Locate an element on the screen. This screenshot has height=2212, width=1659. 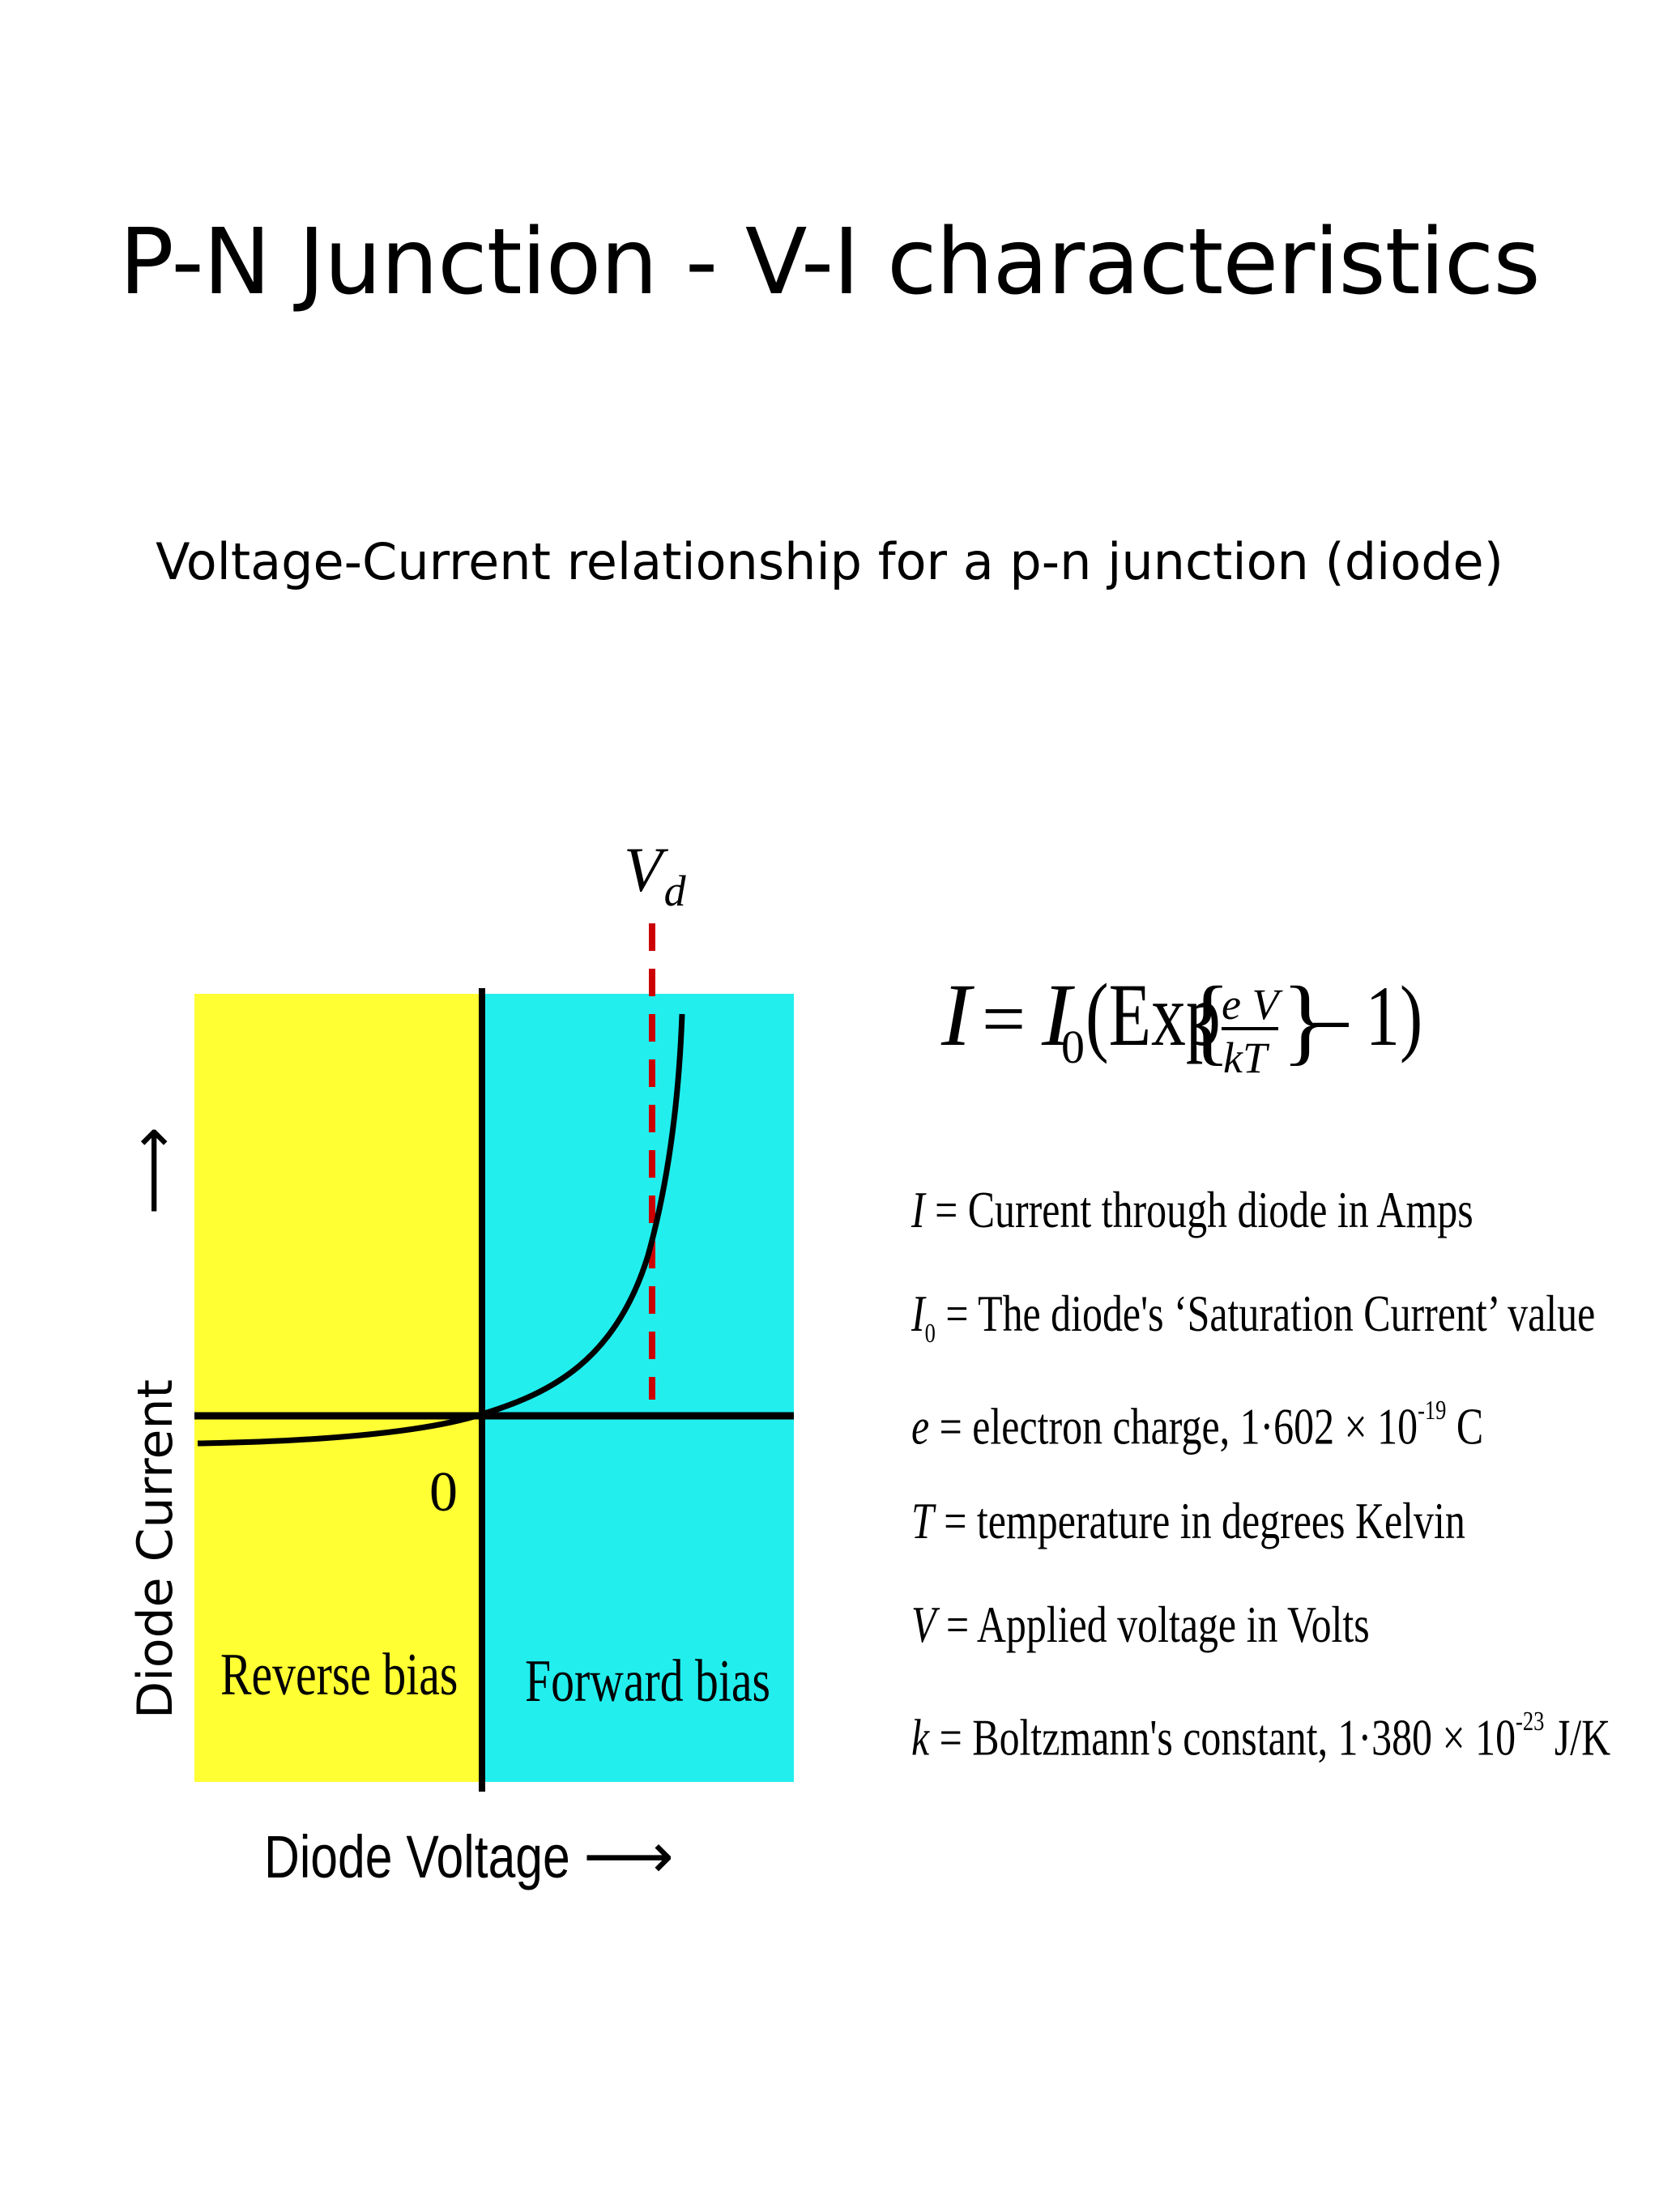
reverse-bias-region is located at coordinates (338, 1388).